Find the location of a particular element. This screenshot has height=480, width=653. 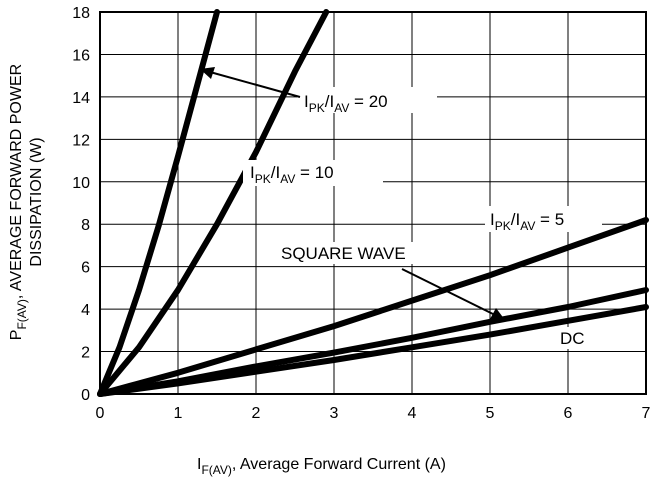

y-tick-label: 0 is located at coordinates (85, 395).